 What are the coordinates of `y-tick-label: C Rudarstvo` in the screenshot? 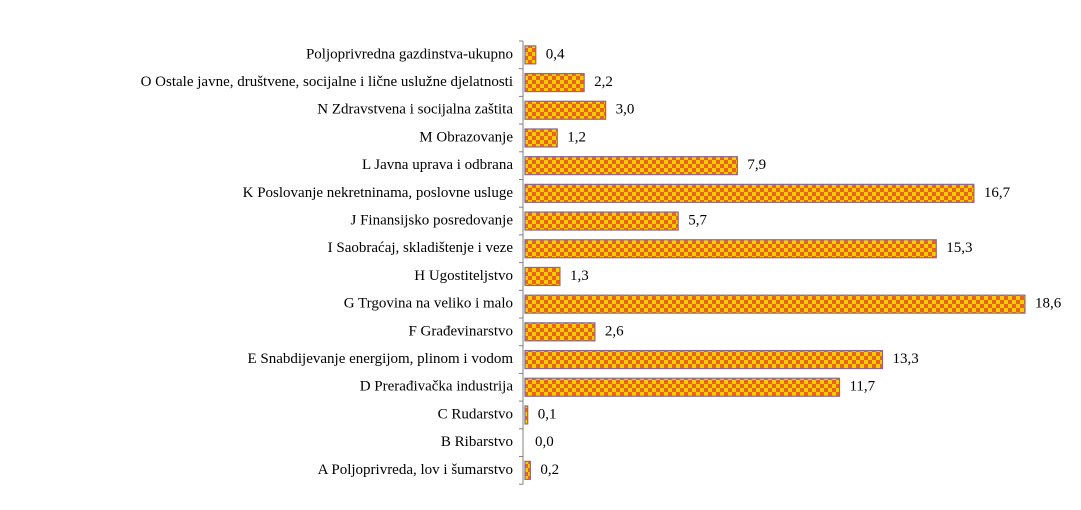 It's located at (475, 414).